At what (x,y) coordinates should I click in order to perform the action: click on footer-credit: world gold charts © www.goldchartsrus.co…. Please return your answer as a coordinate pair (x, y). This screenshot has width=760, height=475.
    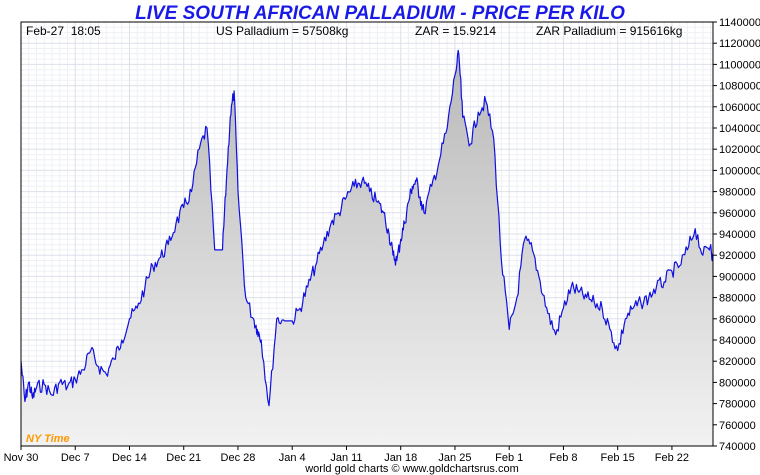
    Looking at the image, I should click on (411, 469).